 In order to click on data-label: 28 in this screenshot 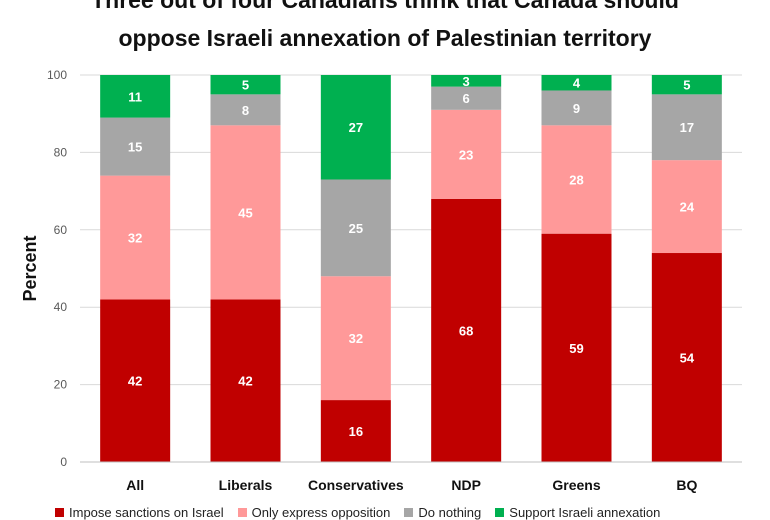, I will do `click(576, 179)`.